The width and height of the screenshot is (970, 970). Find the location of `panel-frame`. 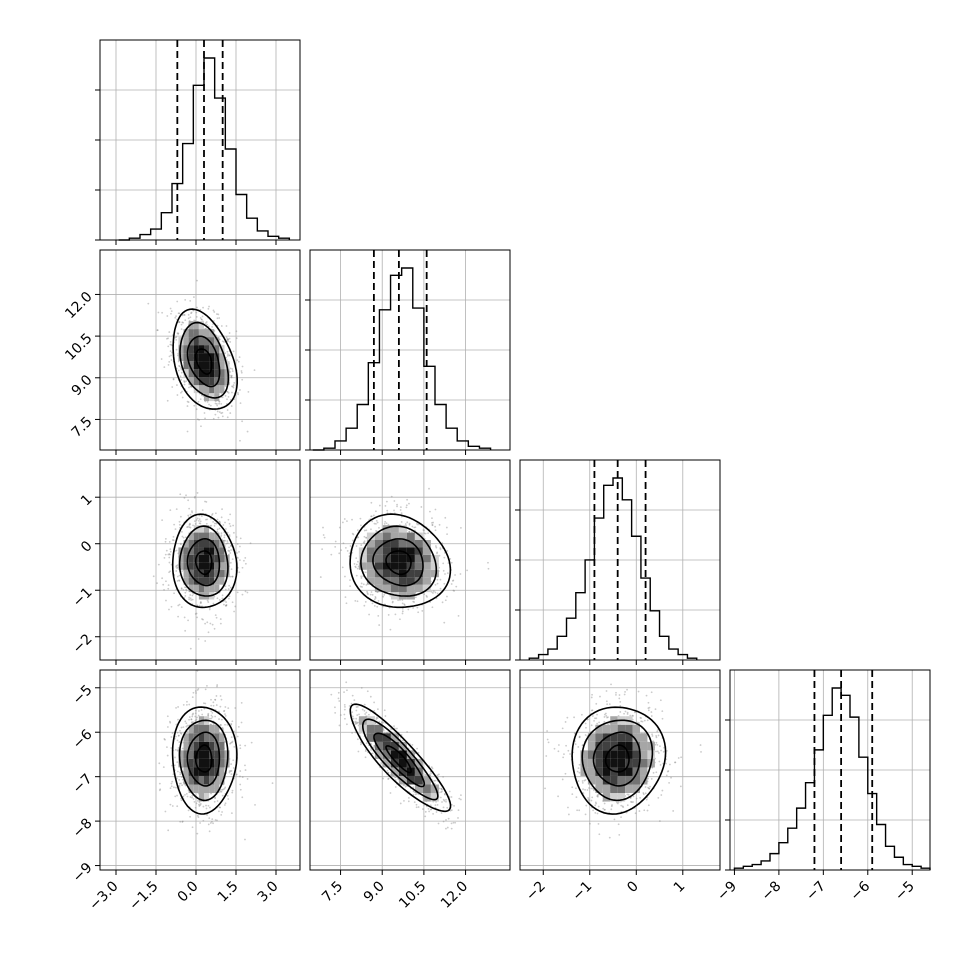

panel-frame is located at coordinates (410, 350).